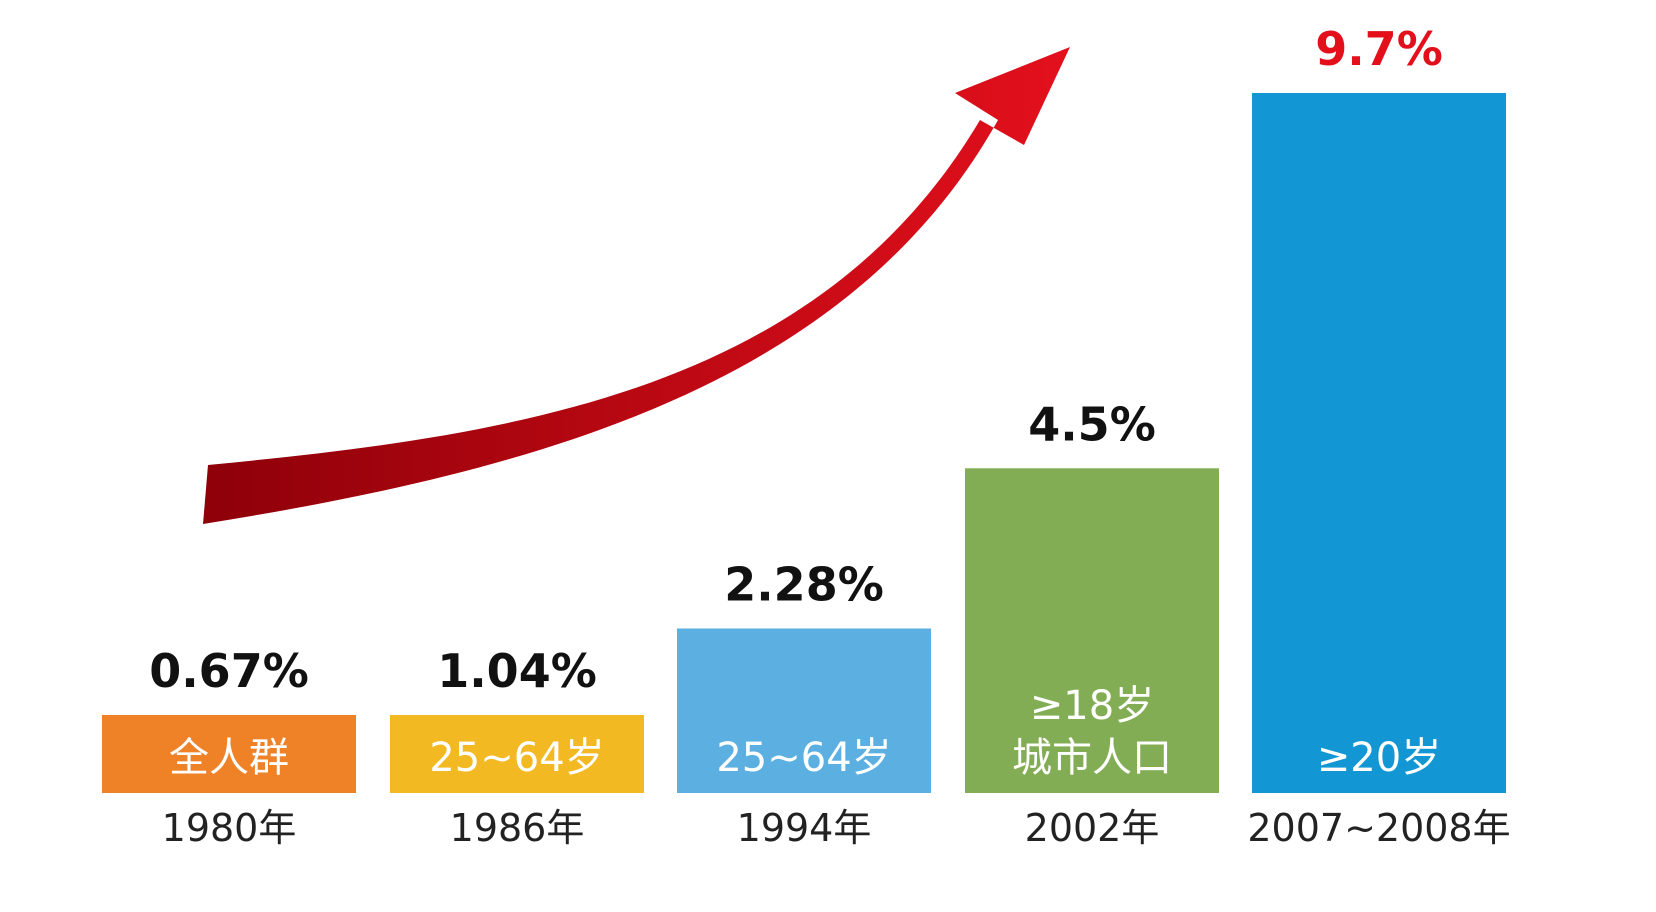 The height and width of the screenshot is (912, 1656). What do you see at coordinates (229, 758) in the screenshot?
I see `bar-label-1-line-1: 全人群` at bounding box center [229, 758].